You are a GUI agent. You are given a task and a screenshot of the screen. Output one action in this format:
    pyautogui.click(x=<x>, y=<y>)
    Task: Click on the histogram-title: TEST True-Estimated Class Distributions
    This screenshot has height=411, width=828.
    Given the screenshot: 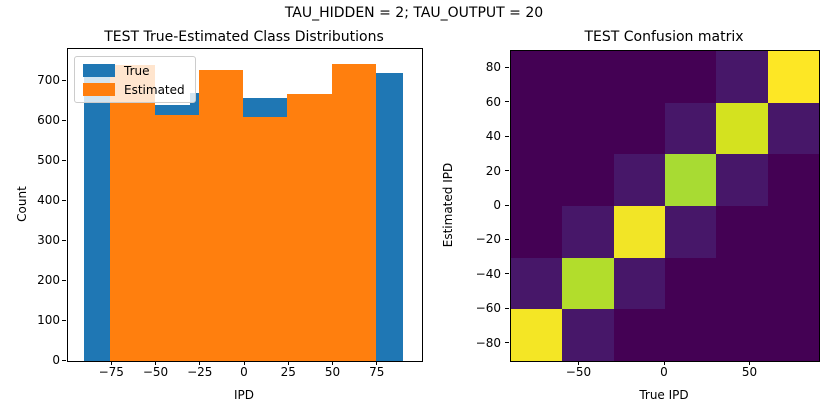 What is the action you would take?
    pyautogui.click(x=244, y=37)
    